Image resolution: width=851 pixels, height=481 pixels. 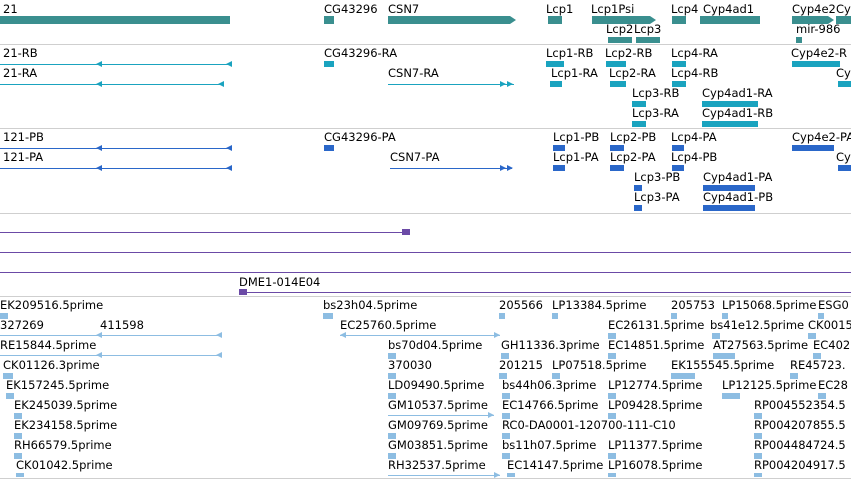 What do you see at coordinates (832, 345) in the screenshot?
I see `feature-label: EC402` at bounding box center [832, 345].